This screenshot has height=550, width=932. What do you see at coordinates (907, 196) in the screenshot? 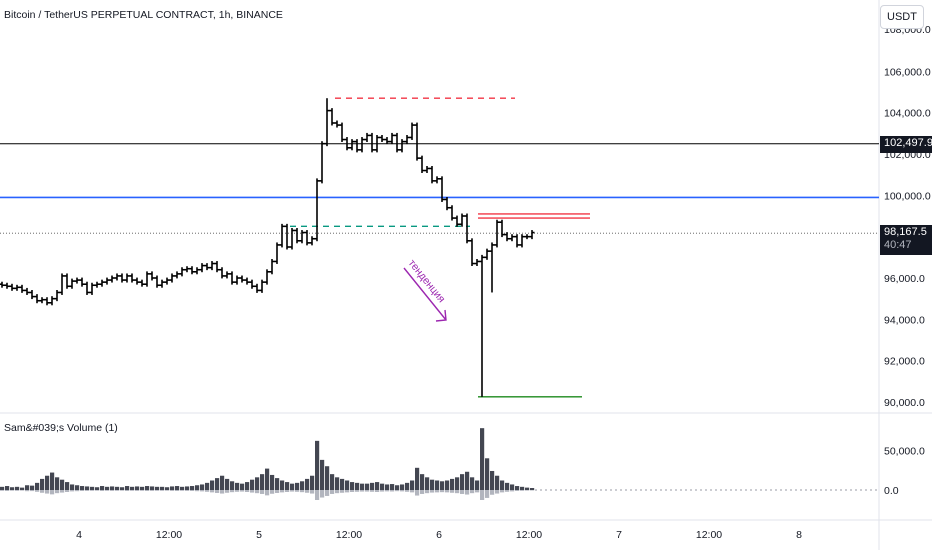
I see `price-tick-label: 100,000.0` at bounding box center [907, 196].